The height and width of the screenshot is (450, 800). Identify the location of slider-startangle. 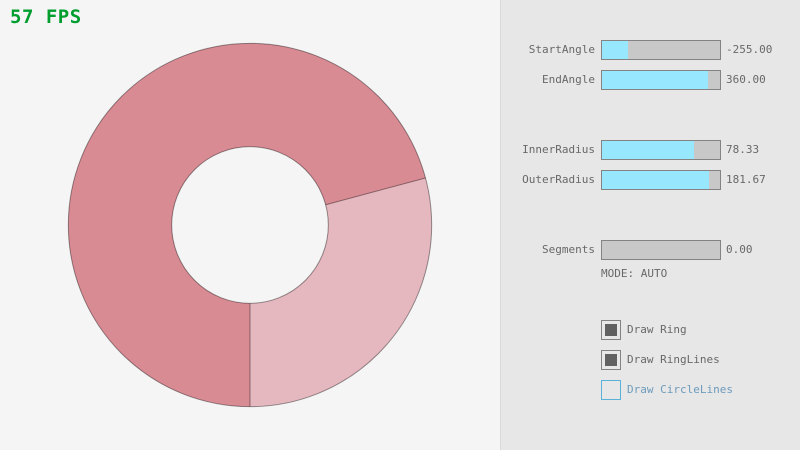
(661, 50).